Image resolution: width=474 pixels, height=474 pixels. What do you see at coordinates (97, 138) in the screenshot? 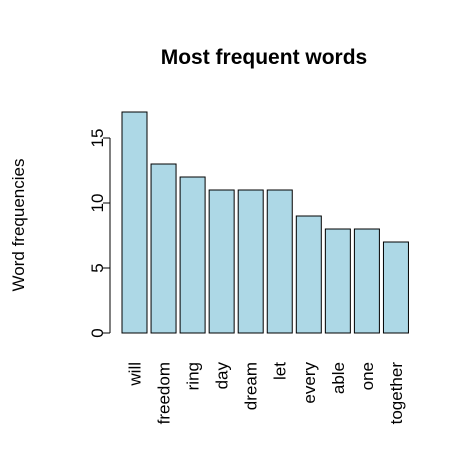
I see `y-tick-label: 15` at bounding box center [97, 138].